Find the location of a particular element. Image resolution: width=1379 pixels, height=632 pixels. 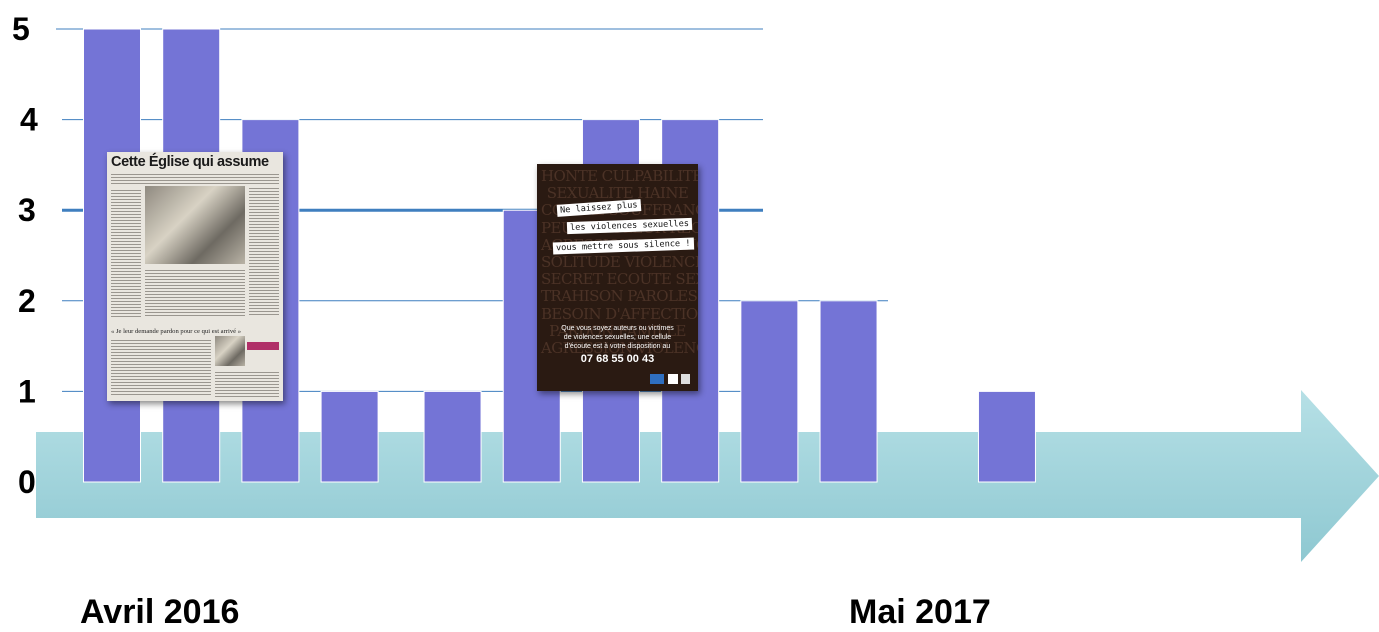

poster-word-line: AGRESSION VIOLENCE is located at coordinates (619, 348).